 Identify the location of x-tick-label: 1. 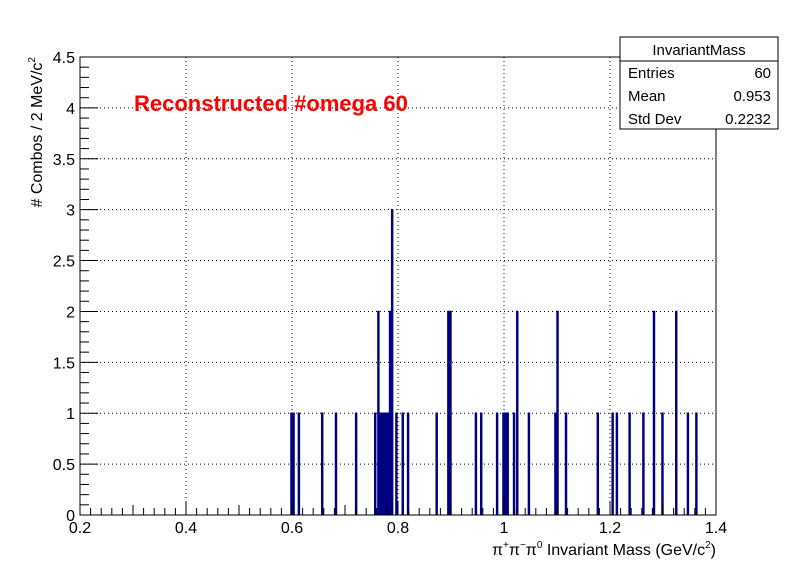
(504, 528).